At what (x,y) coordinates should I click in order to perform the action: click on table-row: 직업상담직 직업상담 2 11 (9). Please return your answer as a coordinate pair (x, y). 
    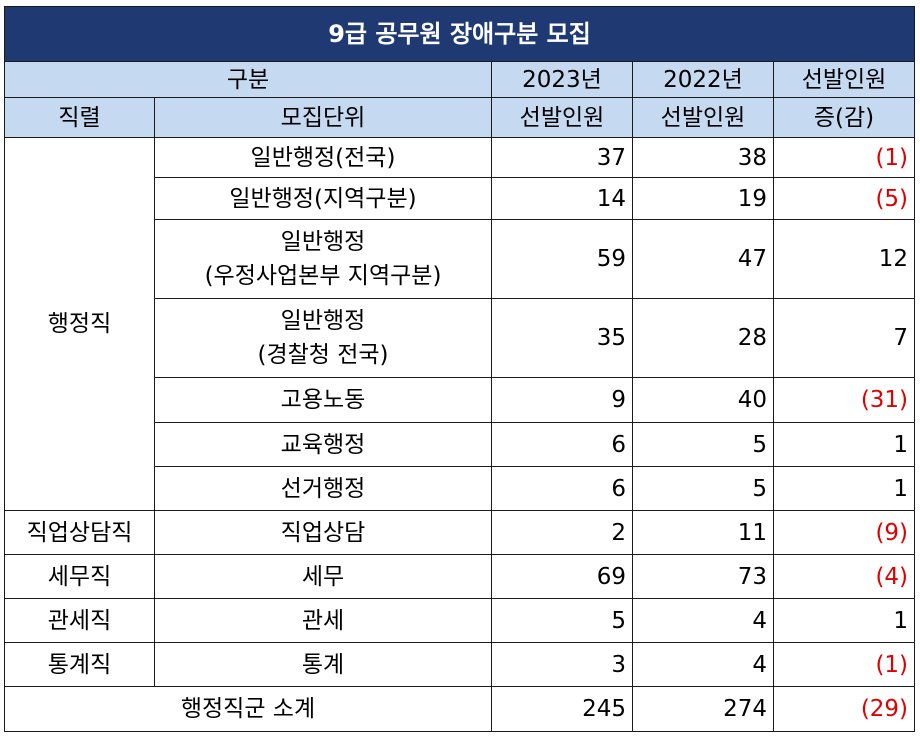
    Looking at the image, I should click on (460, 532).